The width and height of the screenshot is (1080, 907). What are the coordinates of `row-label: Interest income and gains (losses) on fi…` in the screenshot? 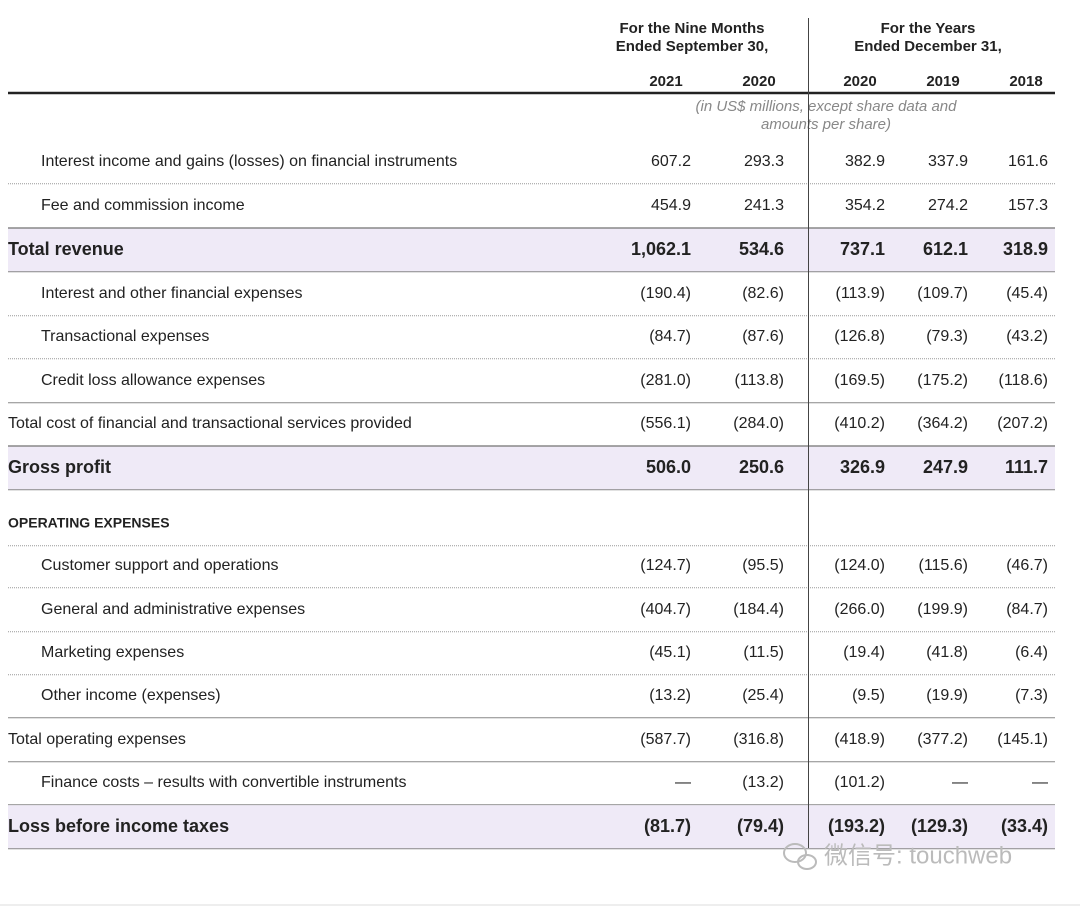 It's located at (249, 161).